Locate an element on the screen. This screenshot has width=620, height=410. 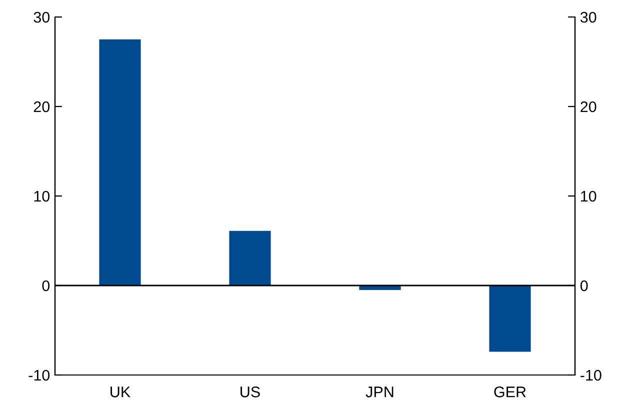
y-tick-label: -10 is located at coordinates (39, 375).